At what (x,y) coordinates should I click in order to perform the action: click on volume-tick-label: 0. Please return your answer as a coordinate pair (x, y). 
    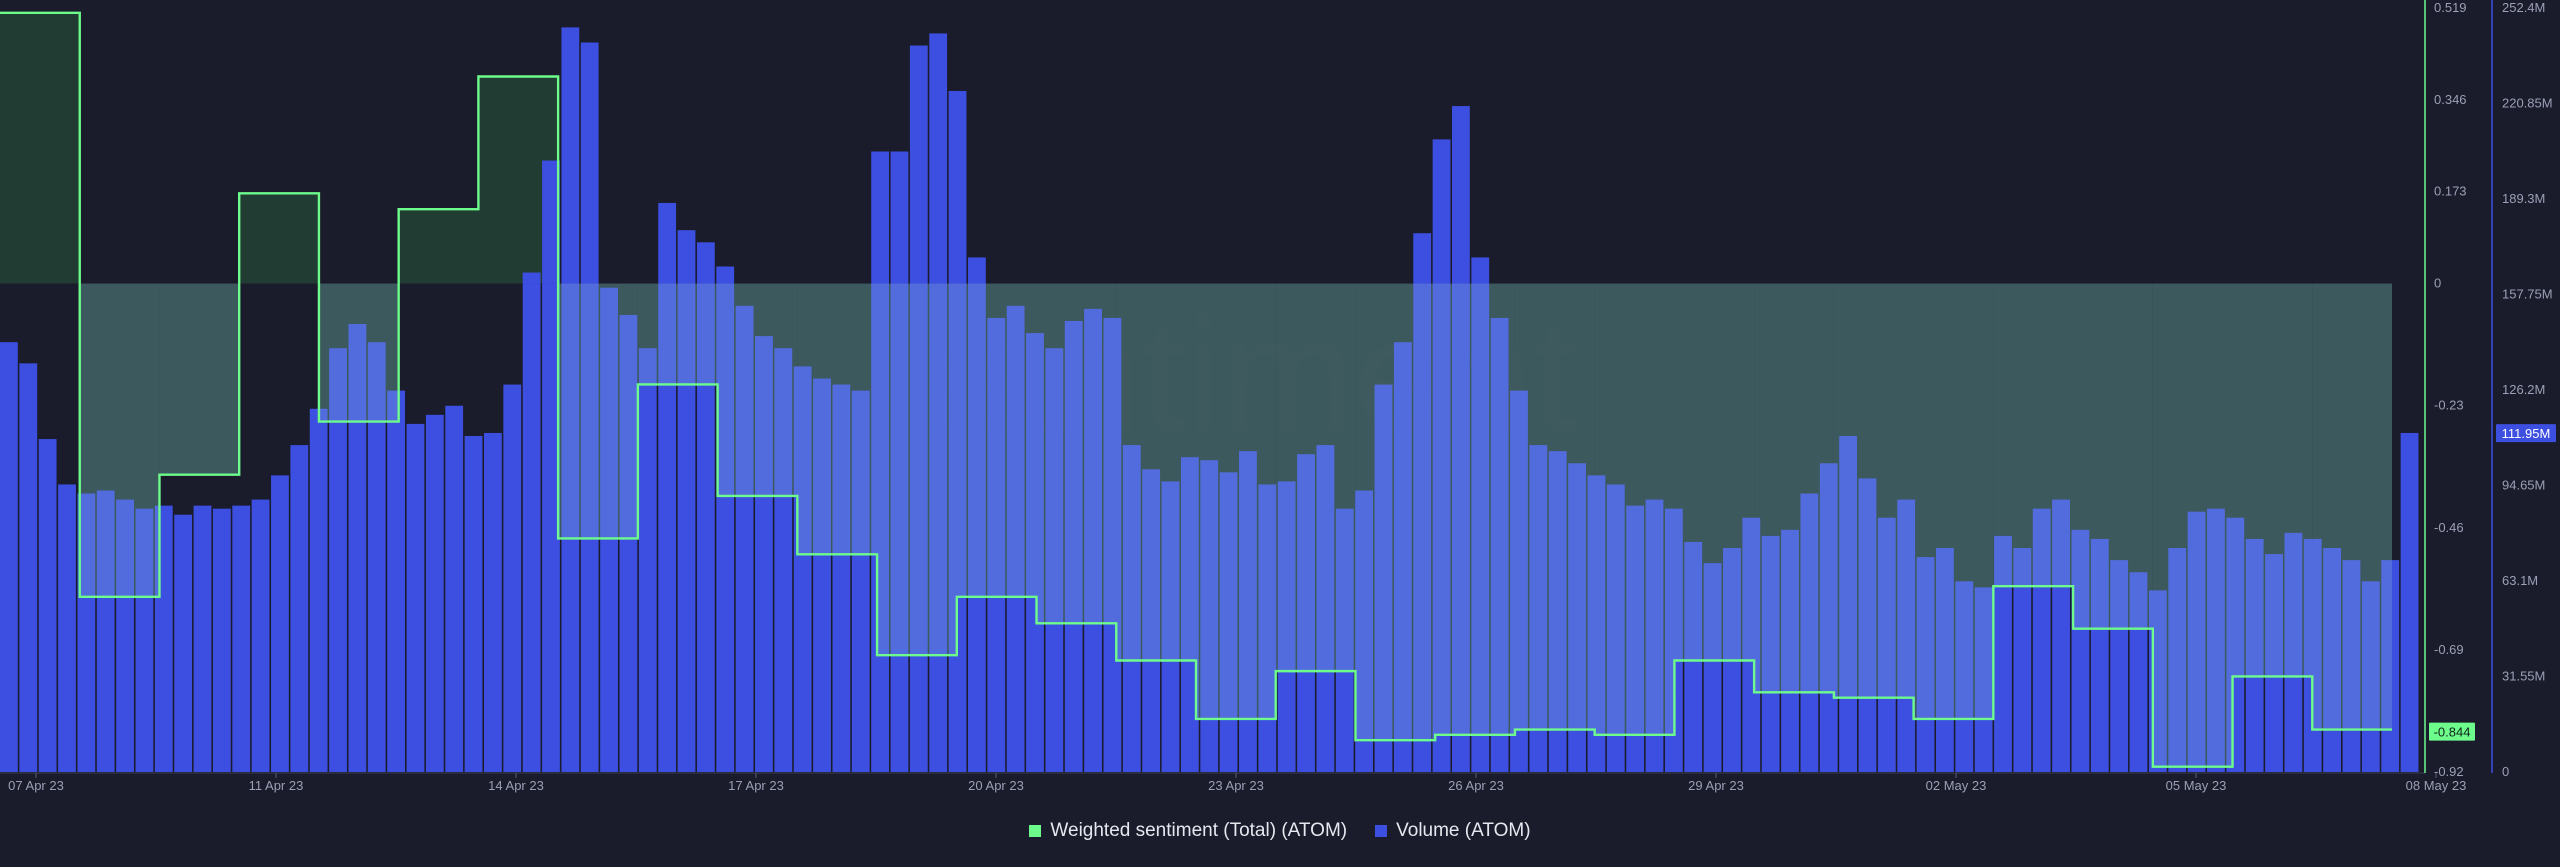
    Looking at the image, I should click on (2505, 771).